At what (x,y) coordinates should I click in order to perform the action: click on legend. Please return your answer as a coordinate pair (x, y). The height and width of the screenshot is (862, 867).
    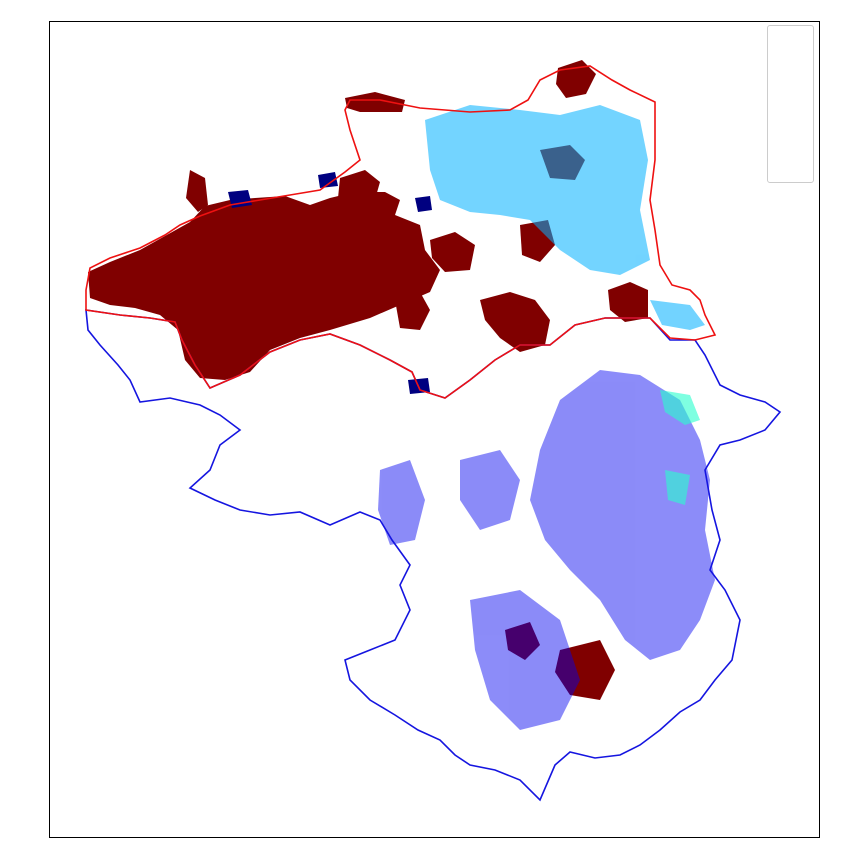
    Looking at the image, I should click on (790, 104).